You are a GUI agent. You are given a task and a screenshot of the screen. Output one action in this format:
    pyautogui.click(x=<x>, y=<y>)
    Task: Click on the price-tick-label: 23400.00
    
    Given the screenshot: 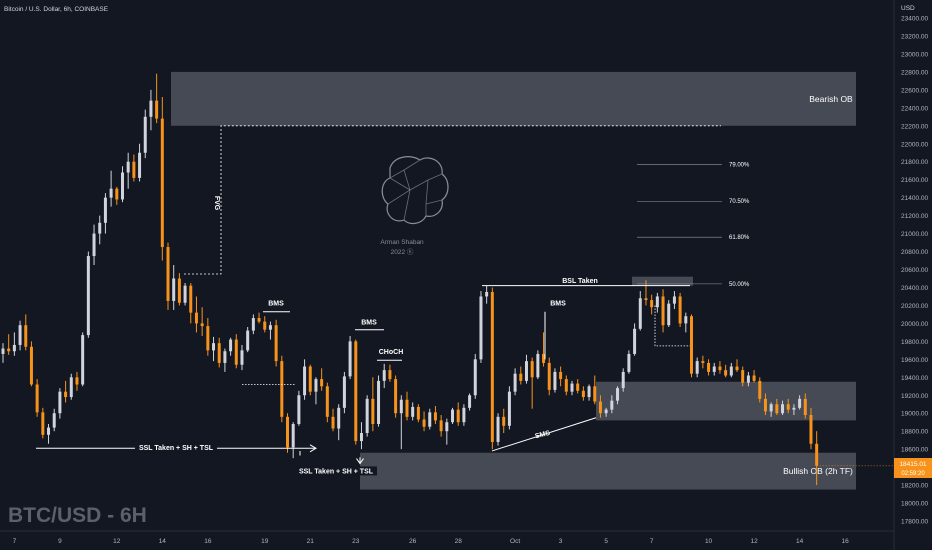 What is the action you would take?
    pyautogui.click(x=914, y=19)
    